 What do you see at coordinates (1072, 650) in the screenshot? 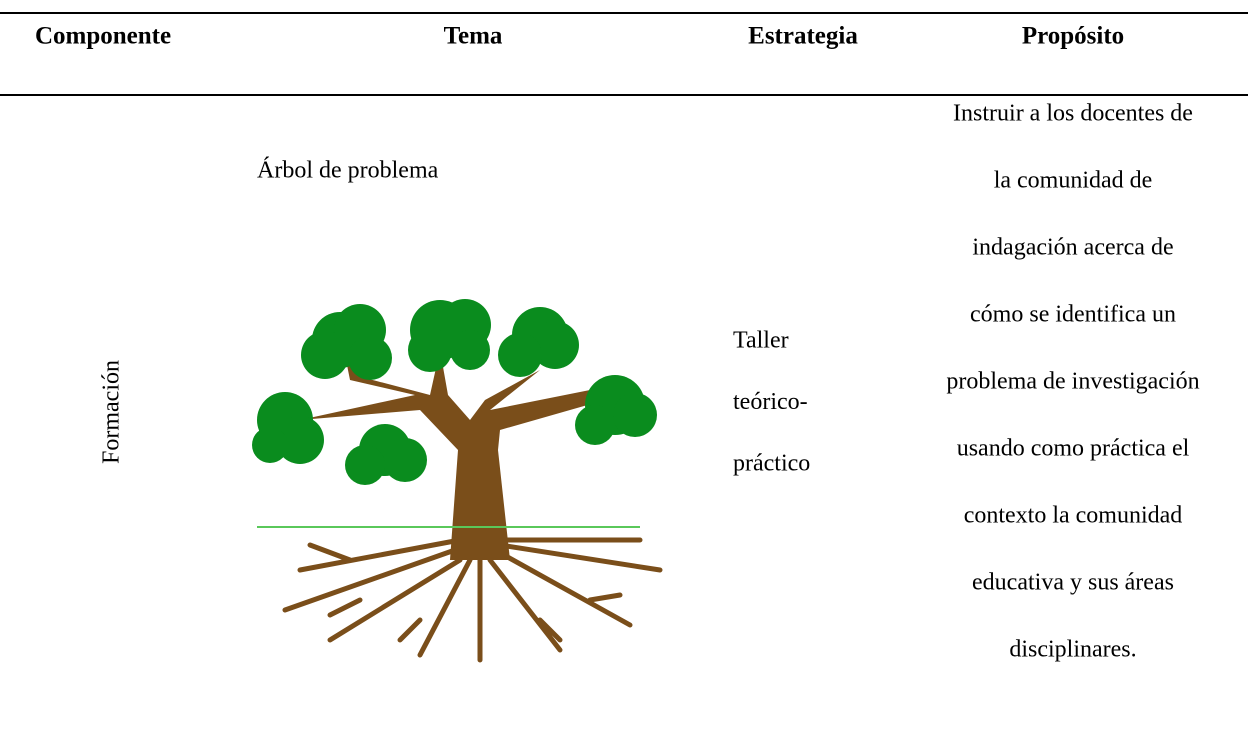
I see `purpose-line: disciplinares.` at bounding box center [1072, 650].